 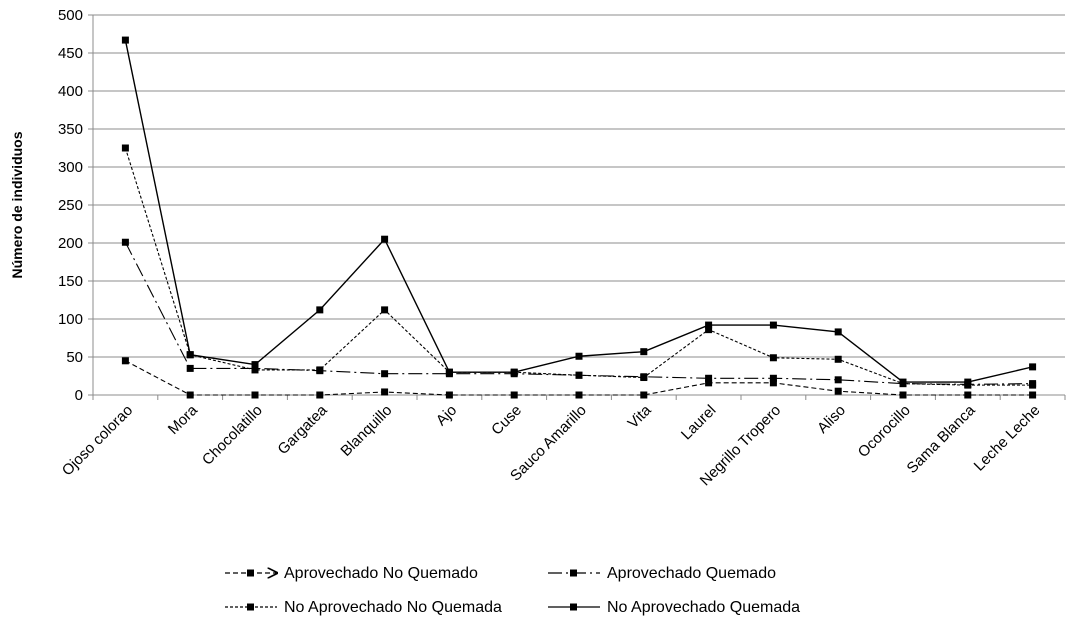 What do you see at coordinates (232, 435) in the screenshot?
I see `x-tick-label: Chocolatillo` at bounding box center [232, 435].